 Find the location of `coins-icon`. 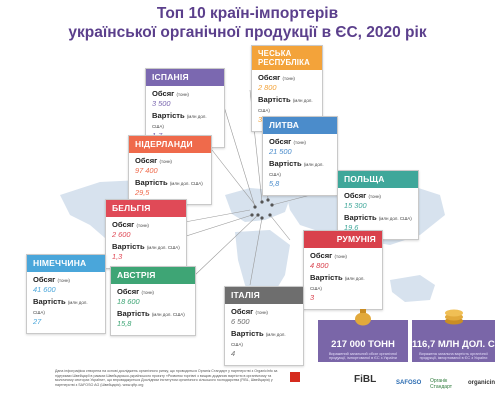

coins-icon is located at coordinates (453, 317).